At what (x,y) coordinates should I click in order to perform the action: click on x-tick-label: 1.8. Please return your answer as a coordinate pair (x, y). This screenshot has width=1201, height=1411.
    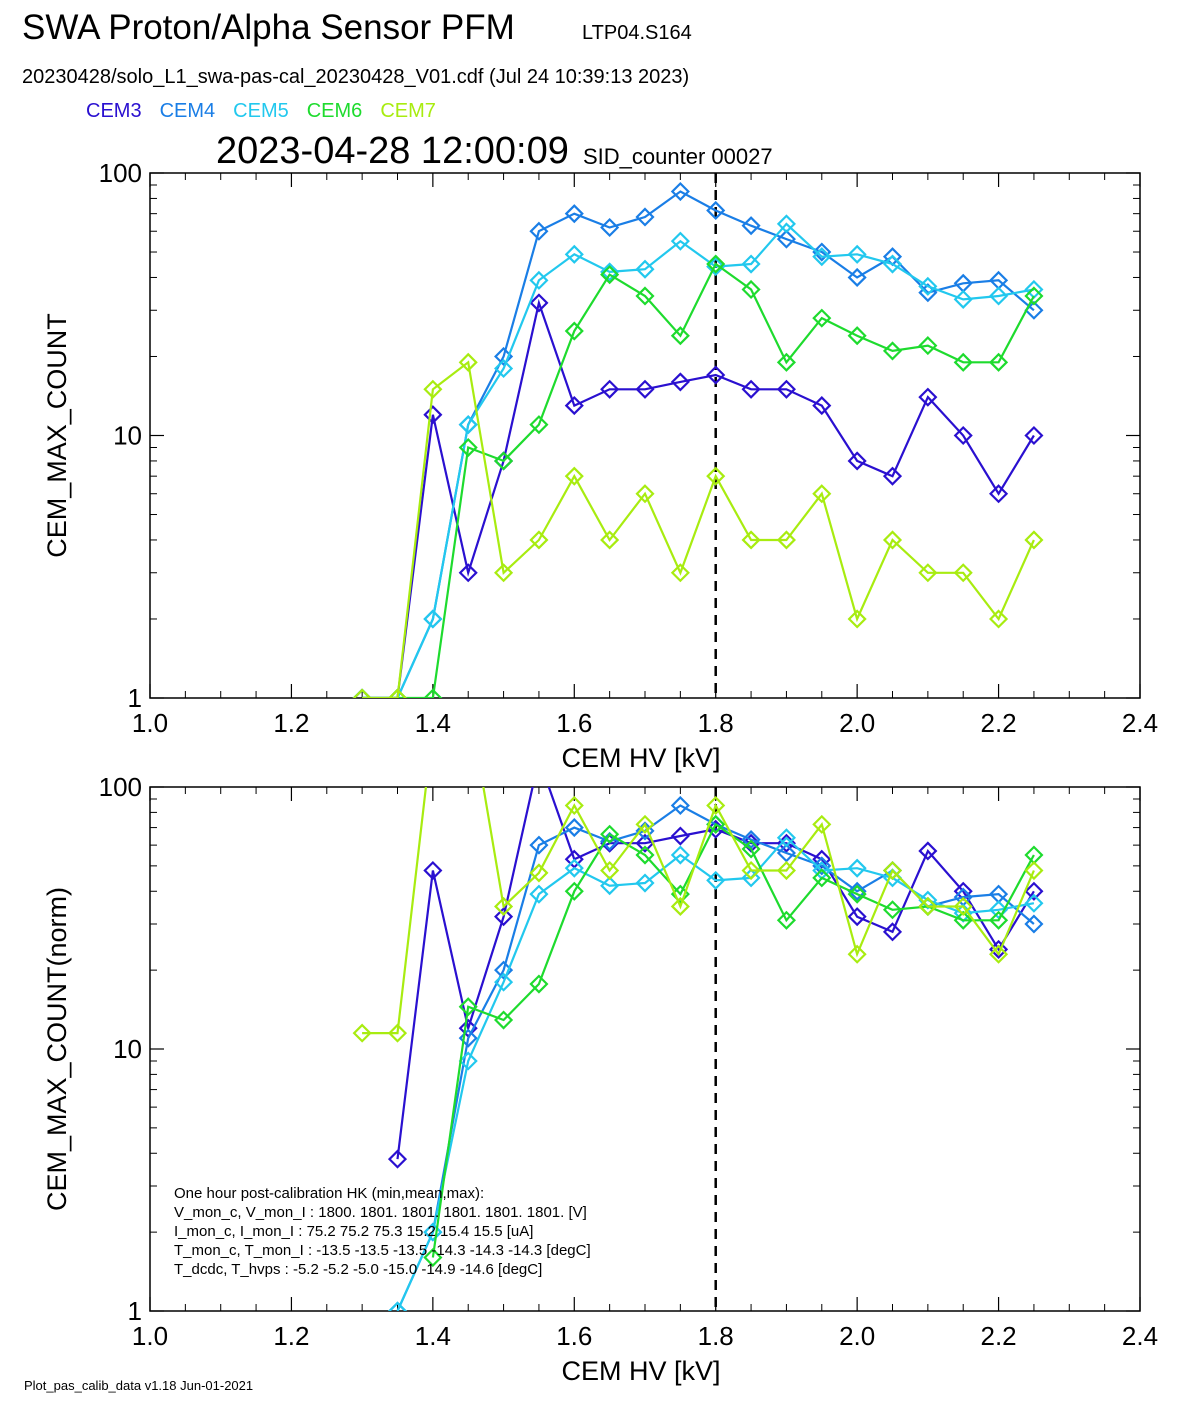
    Looking at the image, I should click on (716, 723).